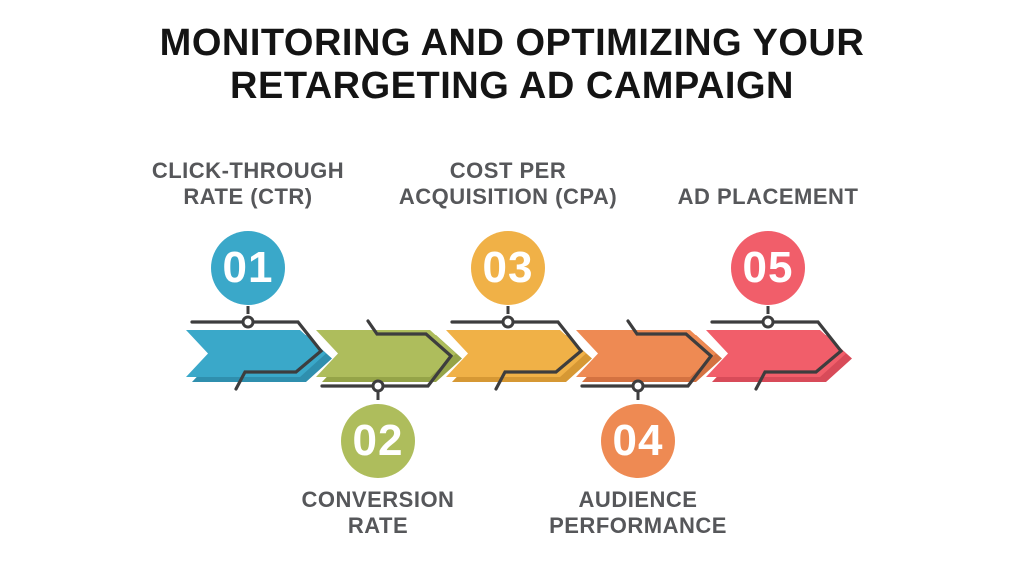  What do you see at coordinates (248, 170) in the screenshot?
I see `step-label-1-line-1: CLICK-THROUGH` at bounding box center [248, 170].